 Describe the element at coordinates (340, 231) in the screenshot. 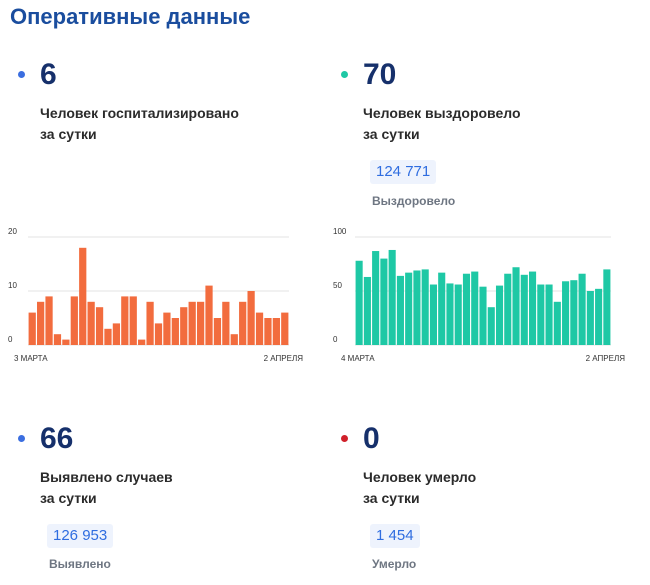

I see `rec-chart-ytick-label: 100` at that location.